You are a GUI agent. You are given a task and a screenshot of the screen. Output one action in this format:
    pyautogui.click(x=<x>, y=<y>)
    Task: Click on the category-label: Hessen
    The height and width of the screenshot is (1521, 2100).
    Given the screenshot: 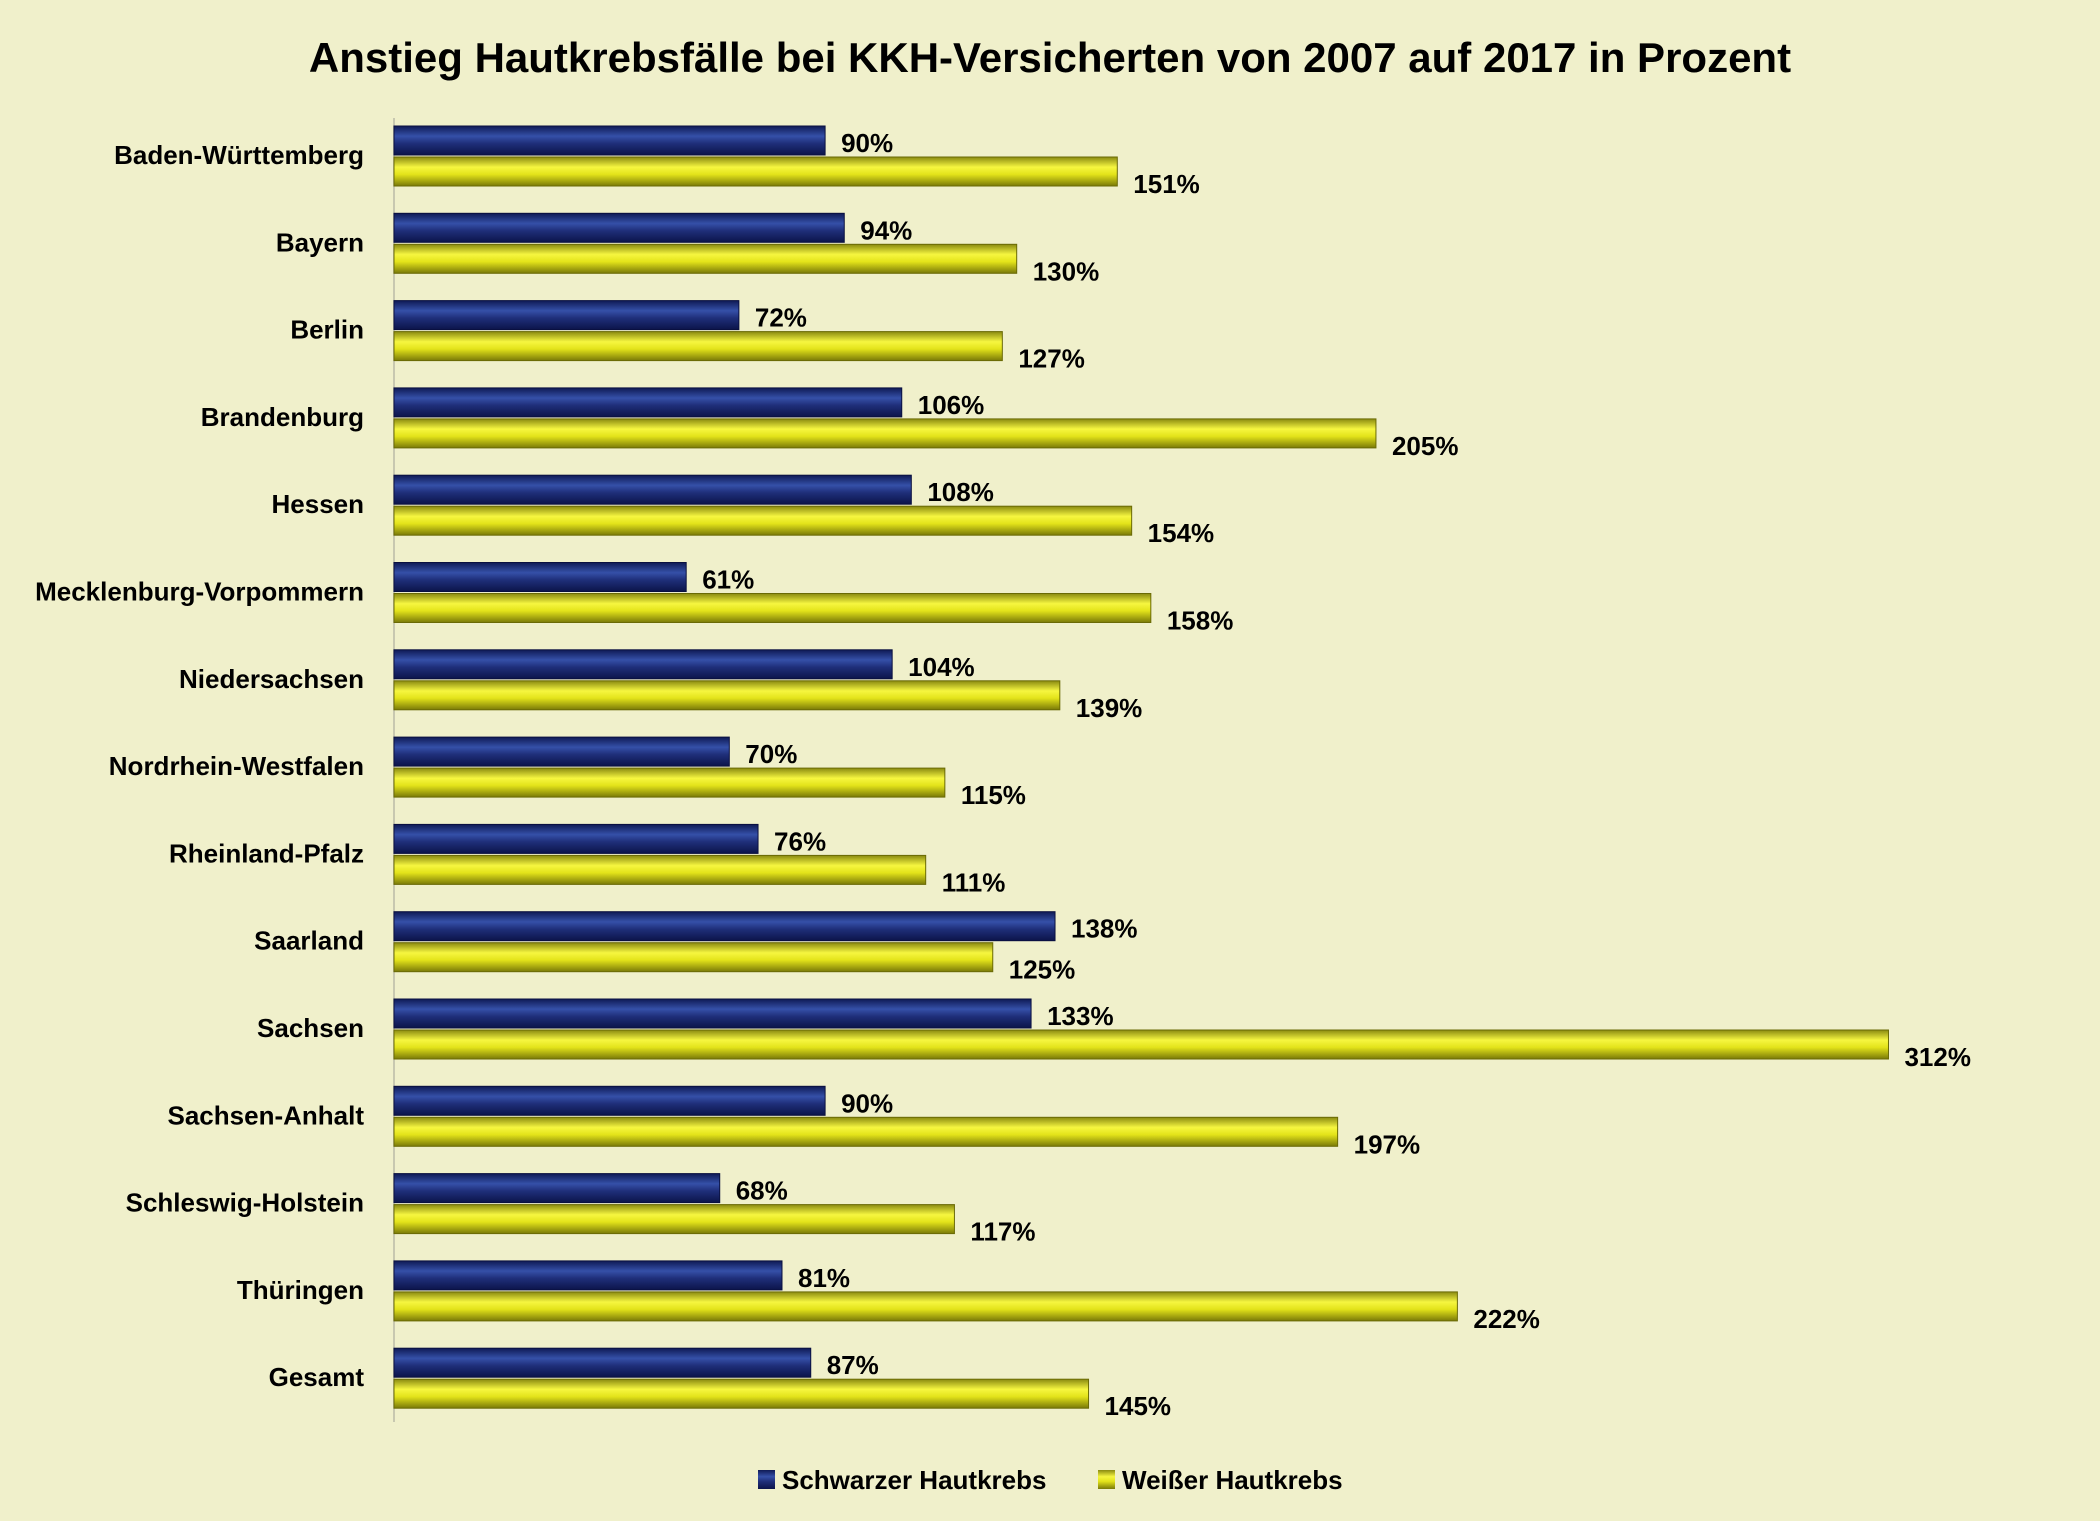 What is the action you would take?
    pyautogui.click(x=318, y=504)
    